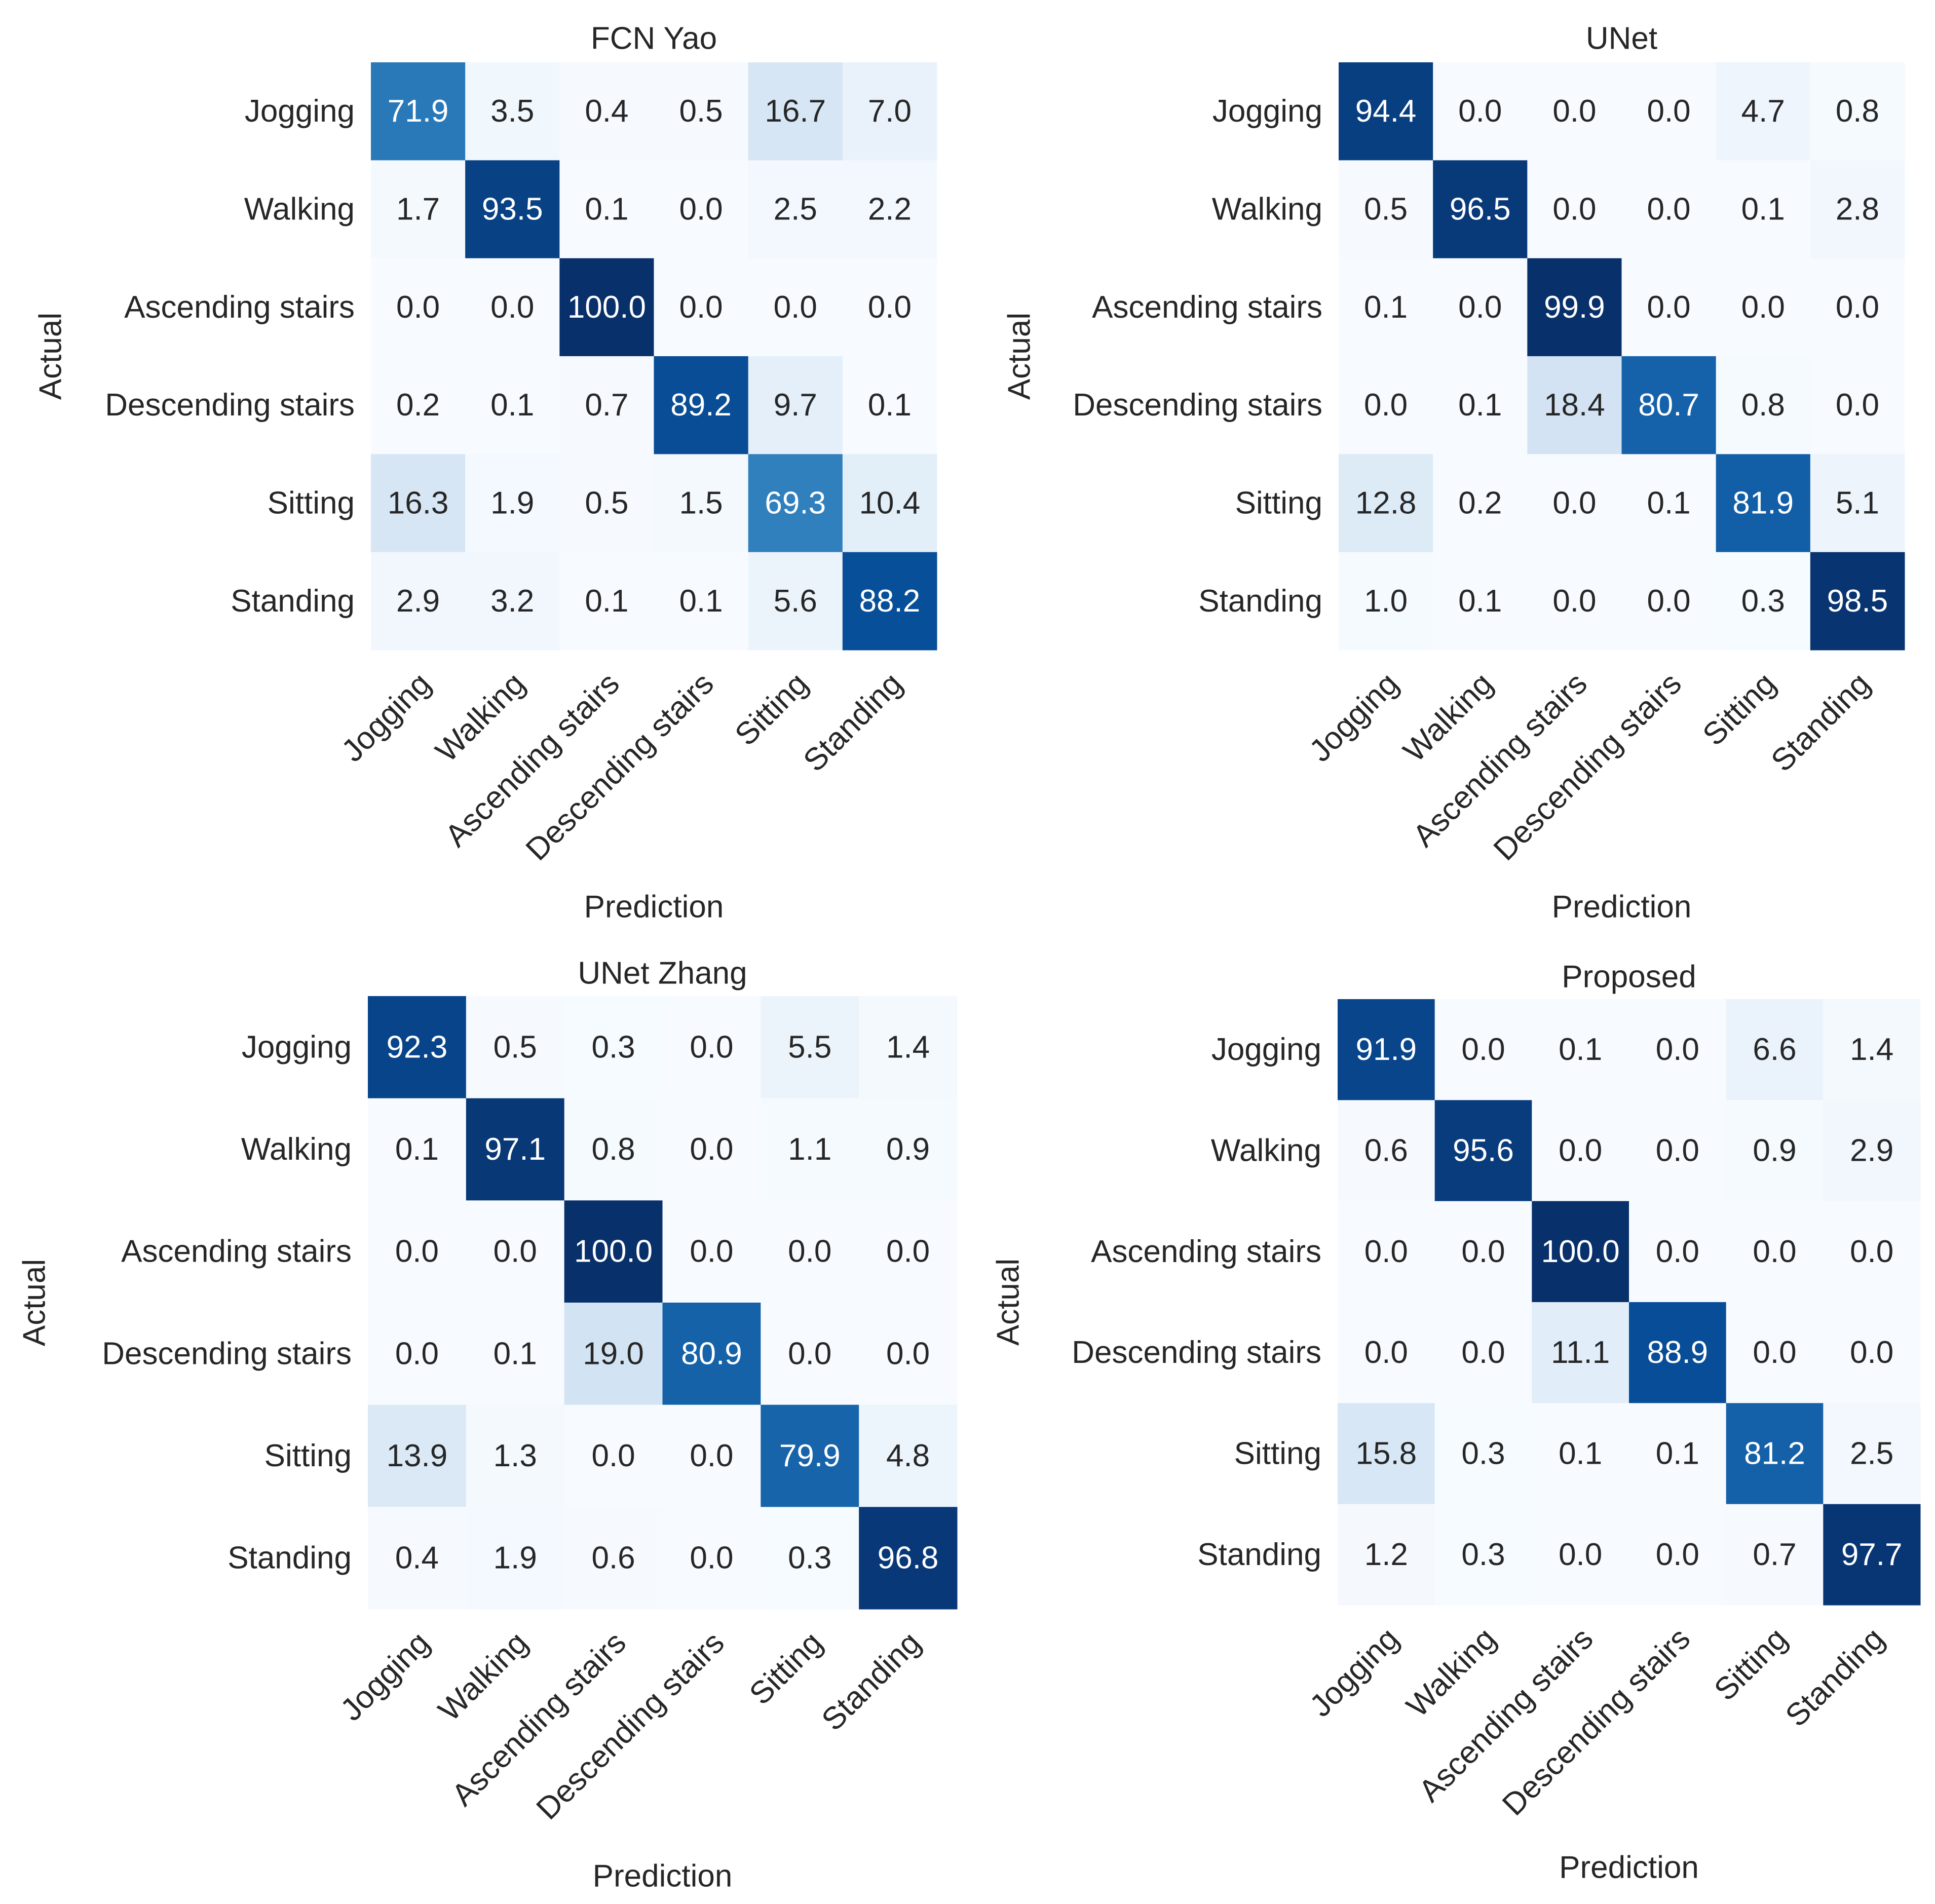  I want to click on x-tick-label: Sitting, so click(772, 709).